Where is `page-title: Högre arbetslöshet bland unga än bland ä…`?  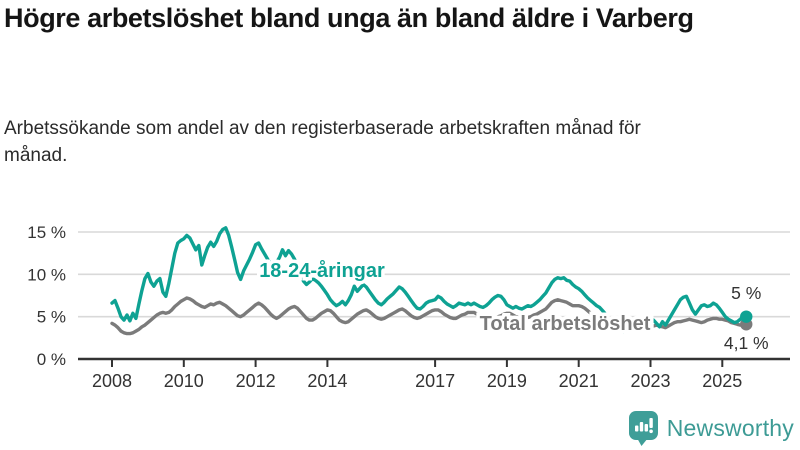 page-title: Högre arbetslöshet bland unga än bland ä… is located at coordinates (349, 18).